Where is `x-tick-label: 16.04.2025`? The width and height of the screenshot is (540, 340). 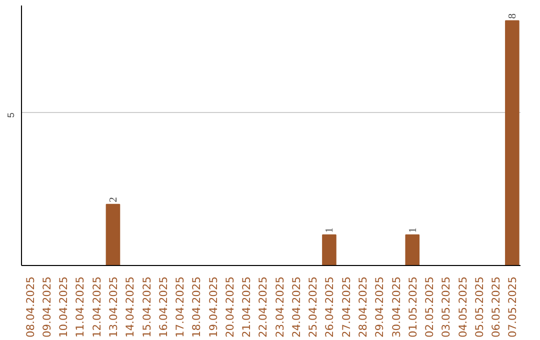
x-tick-label: 16.04.2025 is located at coordinates (163, 307).